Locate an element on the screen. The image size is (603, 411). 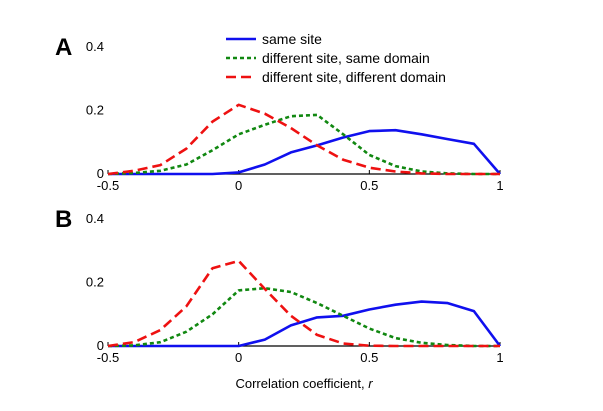
x-axis-title-variable: r is located at coordinates (370, 383).